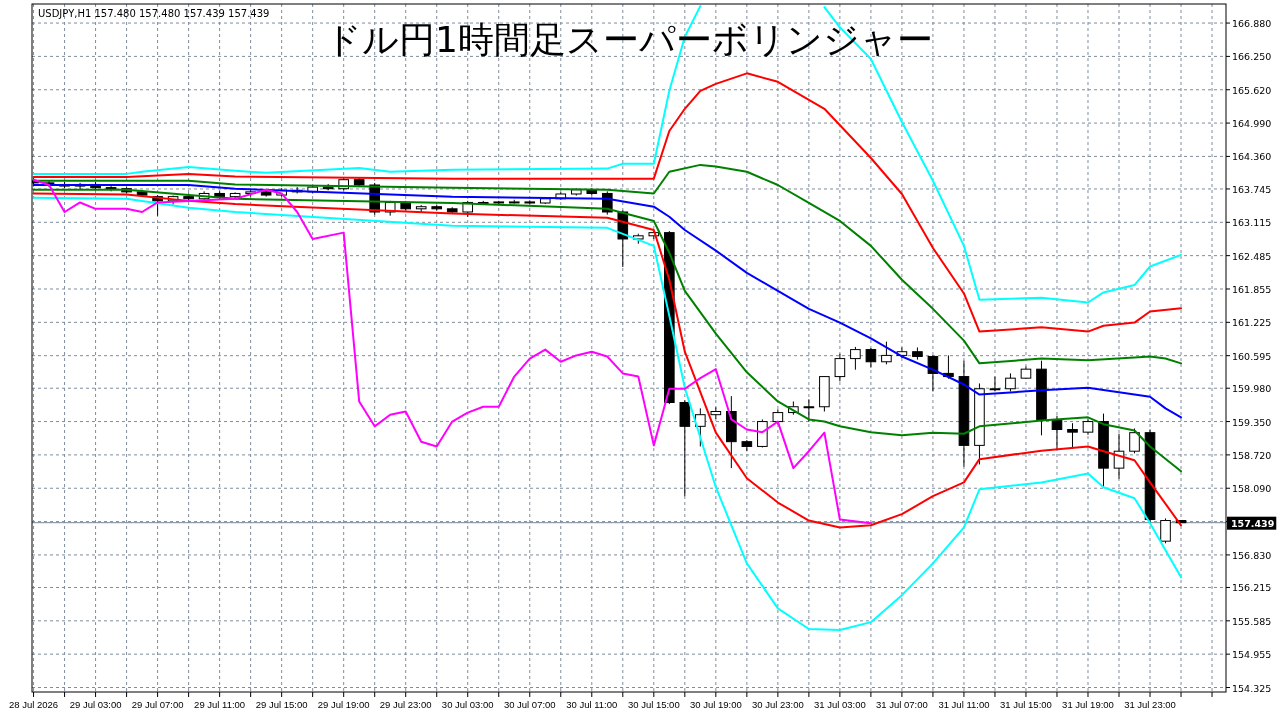 The image size is (1280, 716). Describe the element at coordinates (154, 13) in the screenshot. I see `annotation: USDJPY,H1 157.480 157.480 157.439 157.439` at that location.